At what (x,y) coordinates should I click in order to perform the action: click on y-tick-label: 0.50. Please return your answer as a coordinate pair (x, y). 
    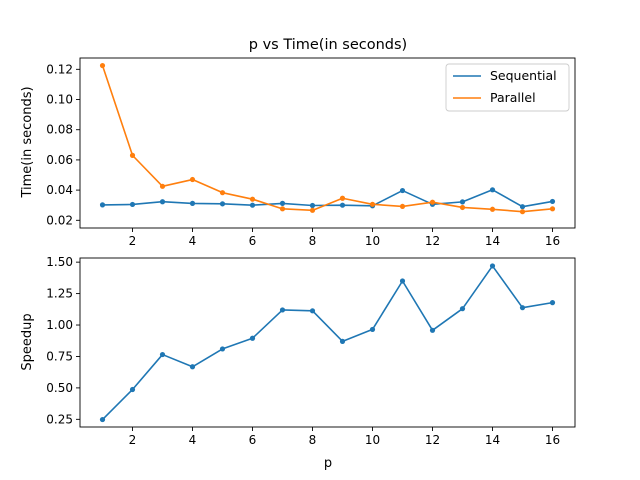
    Looking at the image, I should click on (59, 388).